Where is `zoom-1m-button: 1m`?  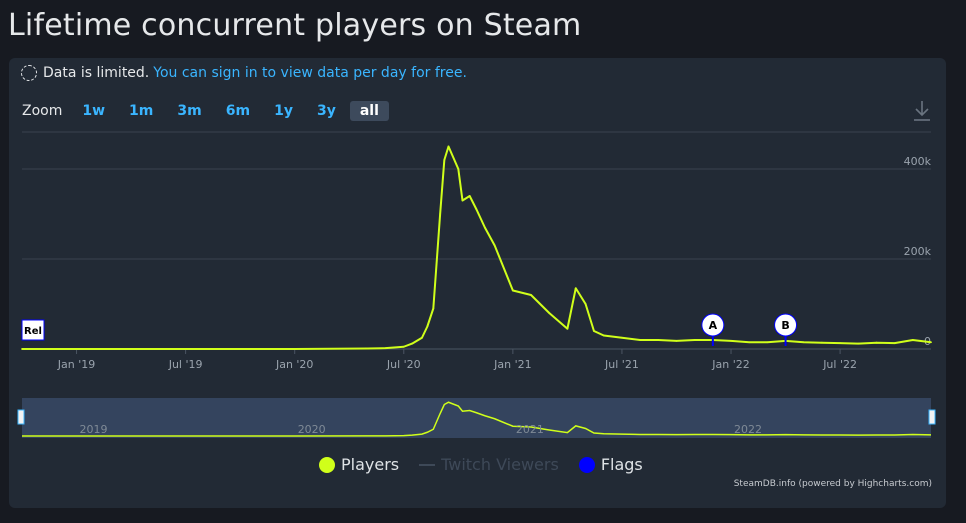
zoom-1m-button: 1m is located at coordinates (141, 111).